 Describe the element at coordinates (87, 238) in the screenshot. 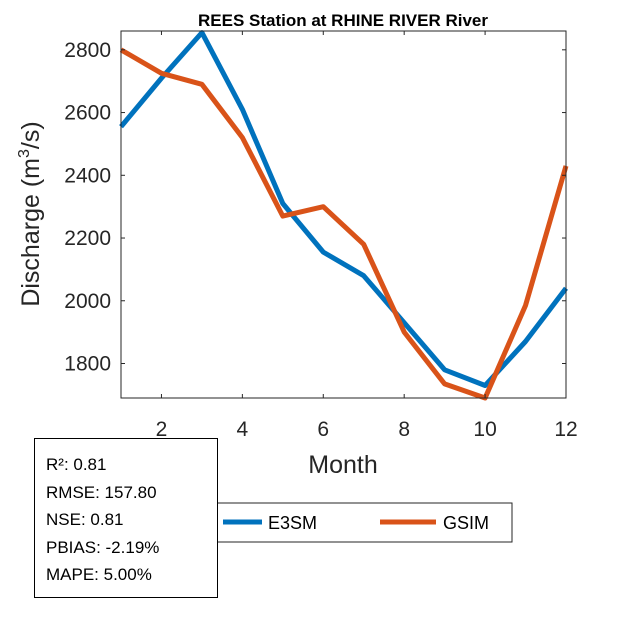

I see `y-tick-label: 2200` at that location.